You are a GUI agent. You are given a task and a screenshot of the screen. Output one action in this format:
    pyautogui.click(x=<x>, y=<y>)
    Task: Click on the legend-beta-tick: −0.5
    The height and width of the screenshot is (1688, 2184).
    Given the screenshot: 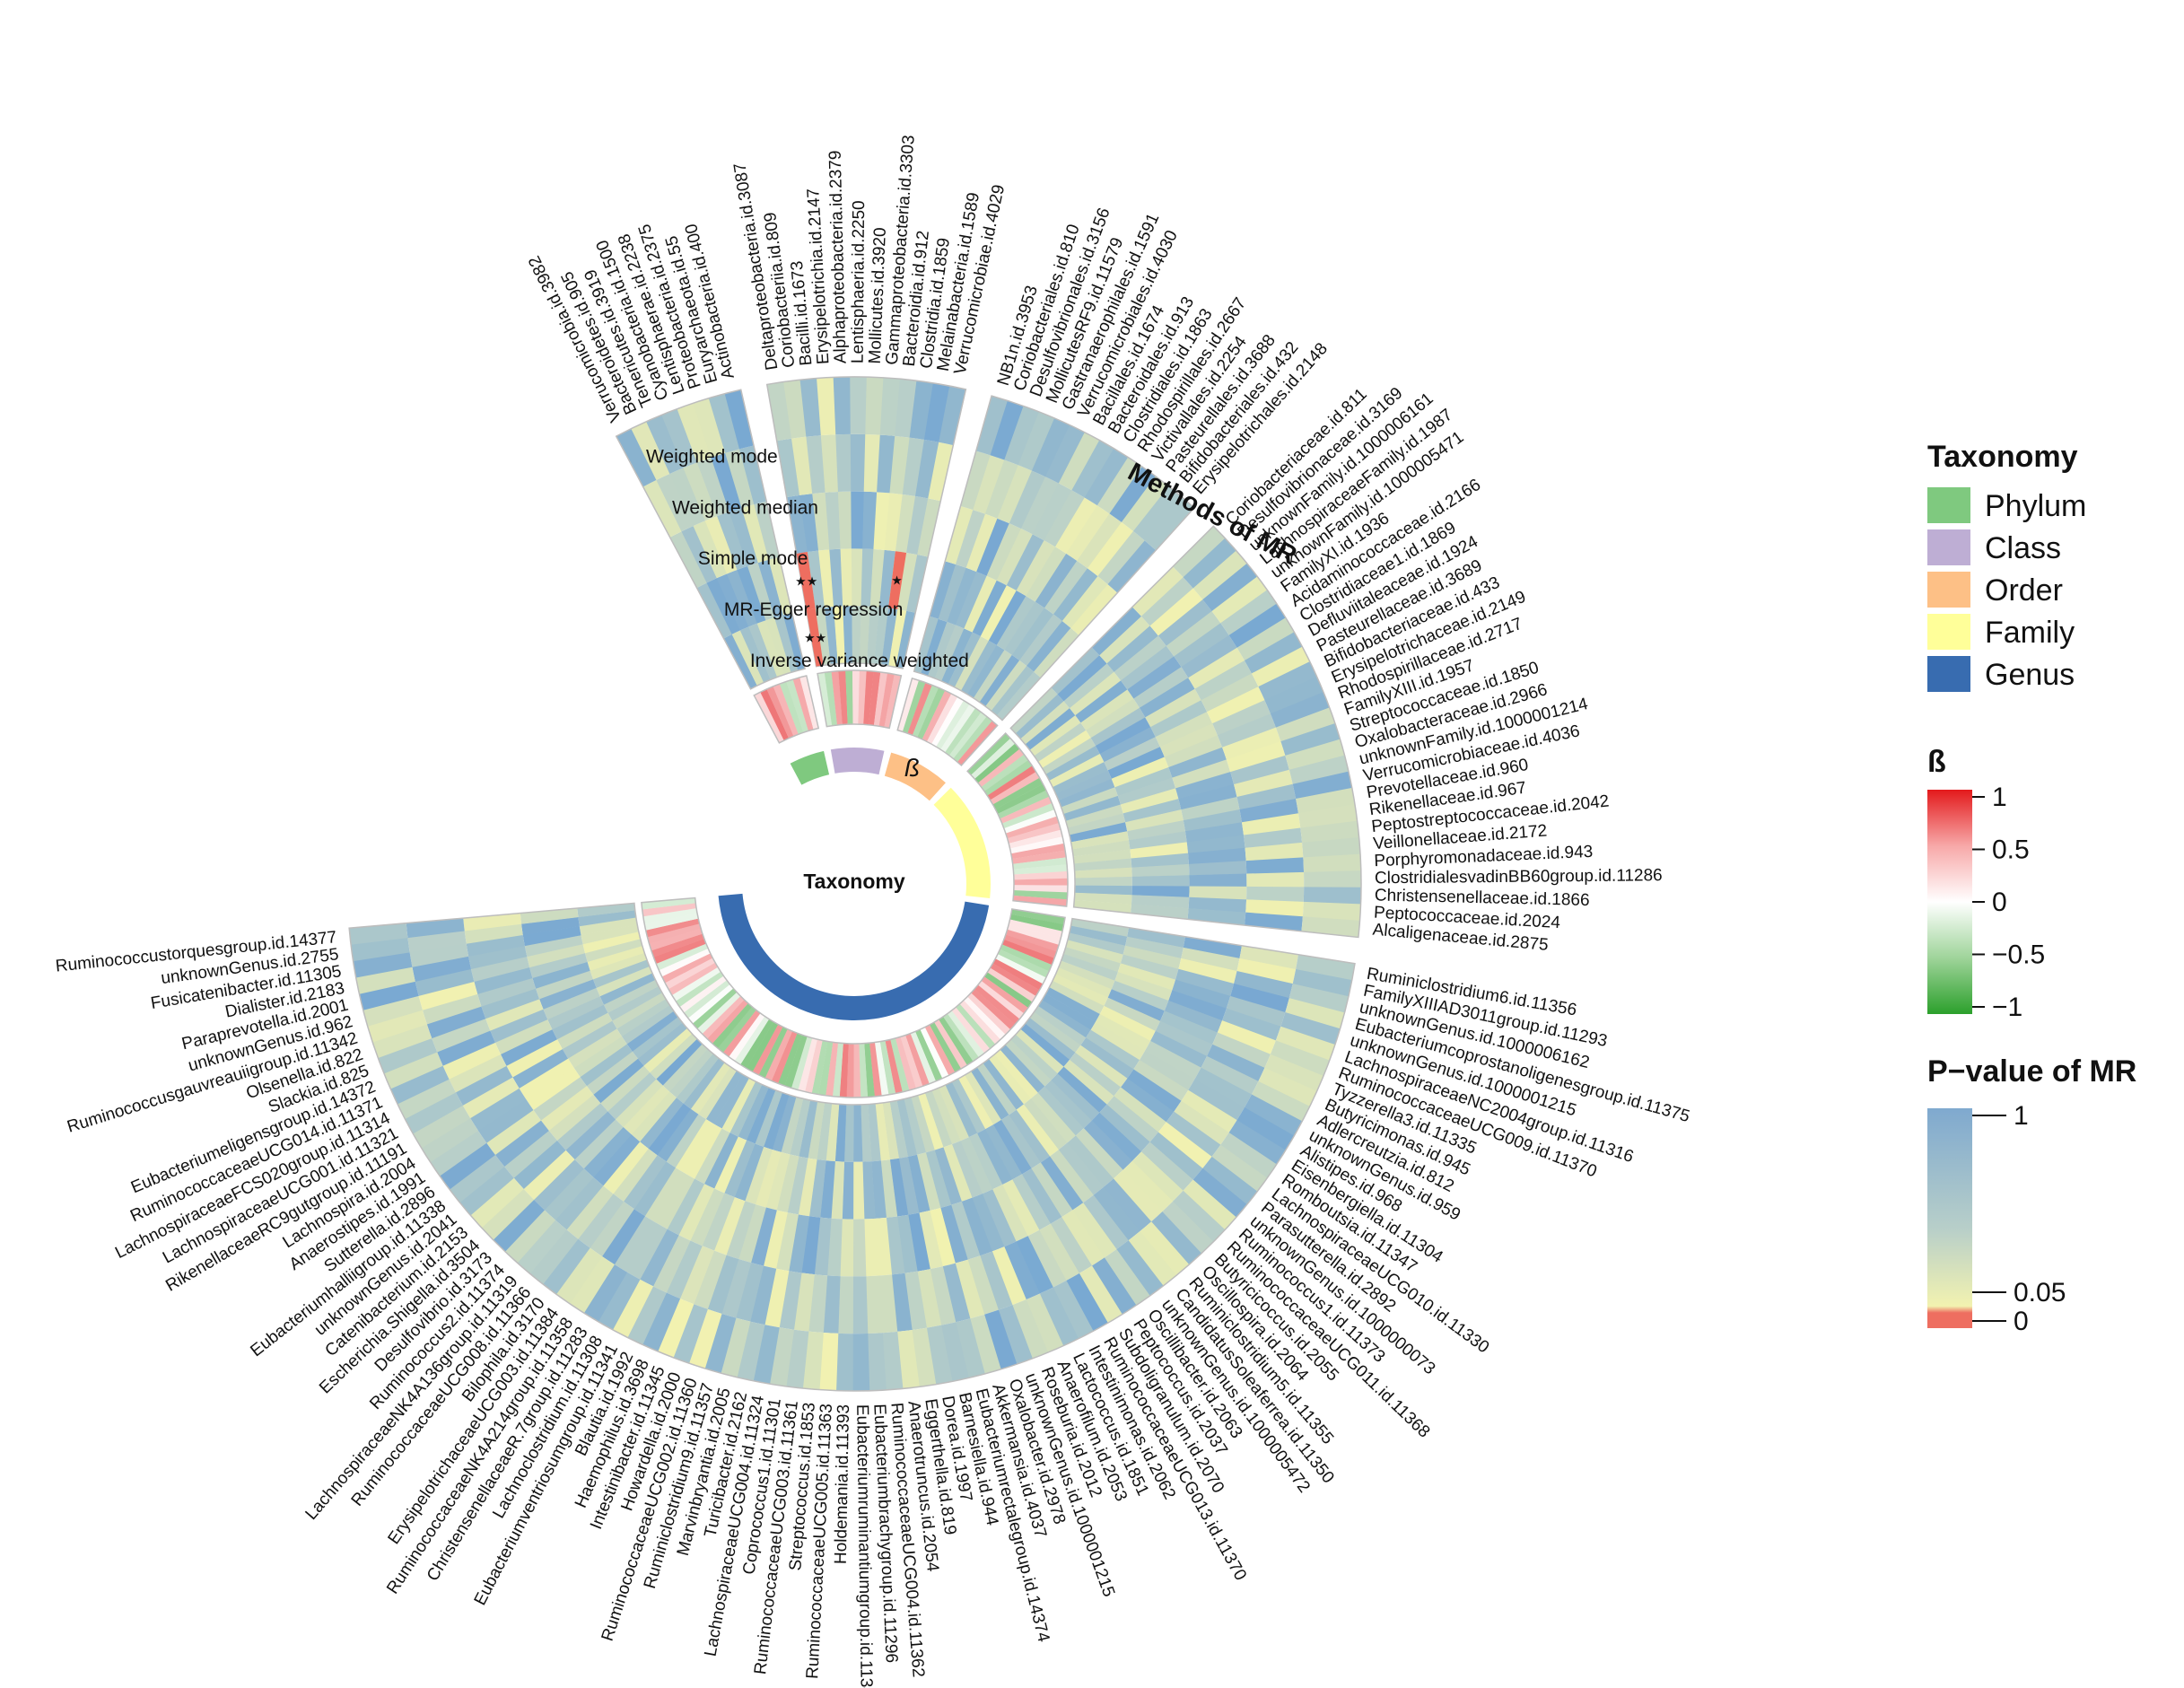 What is the action you would take?
    pyautogui.click(x=2018, y=955)
    